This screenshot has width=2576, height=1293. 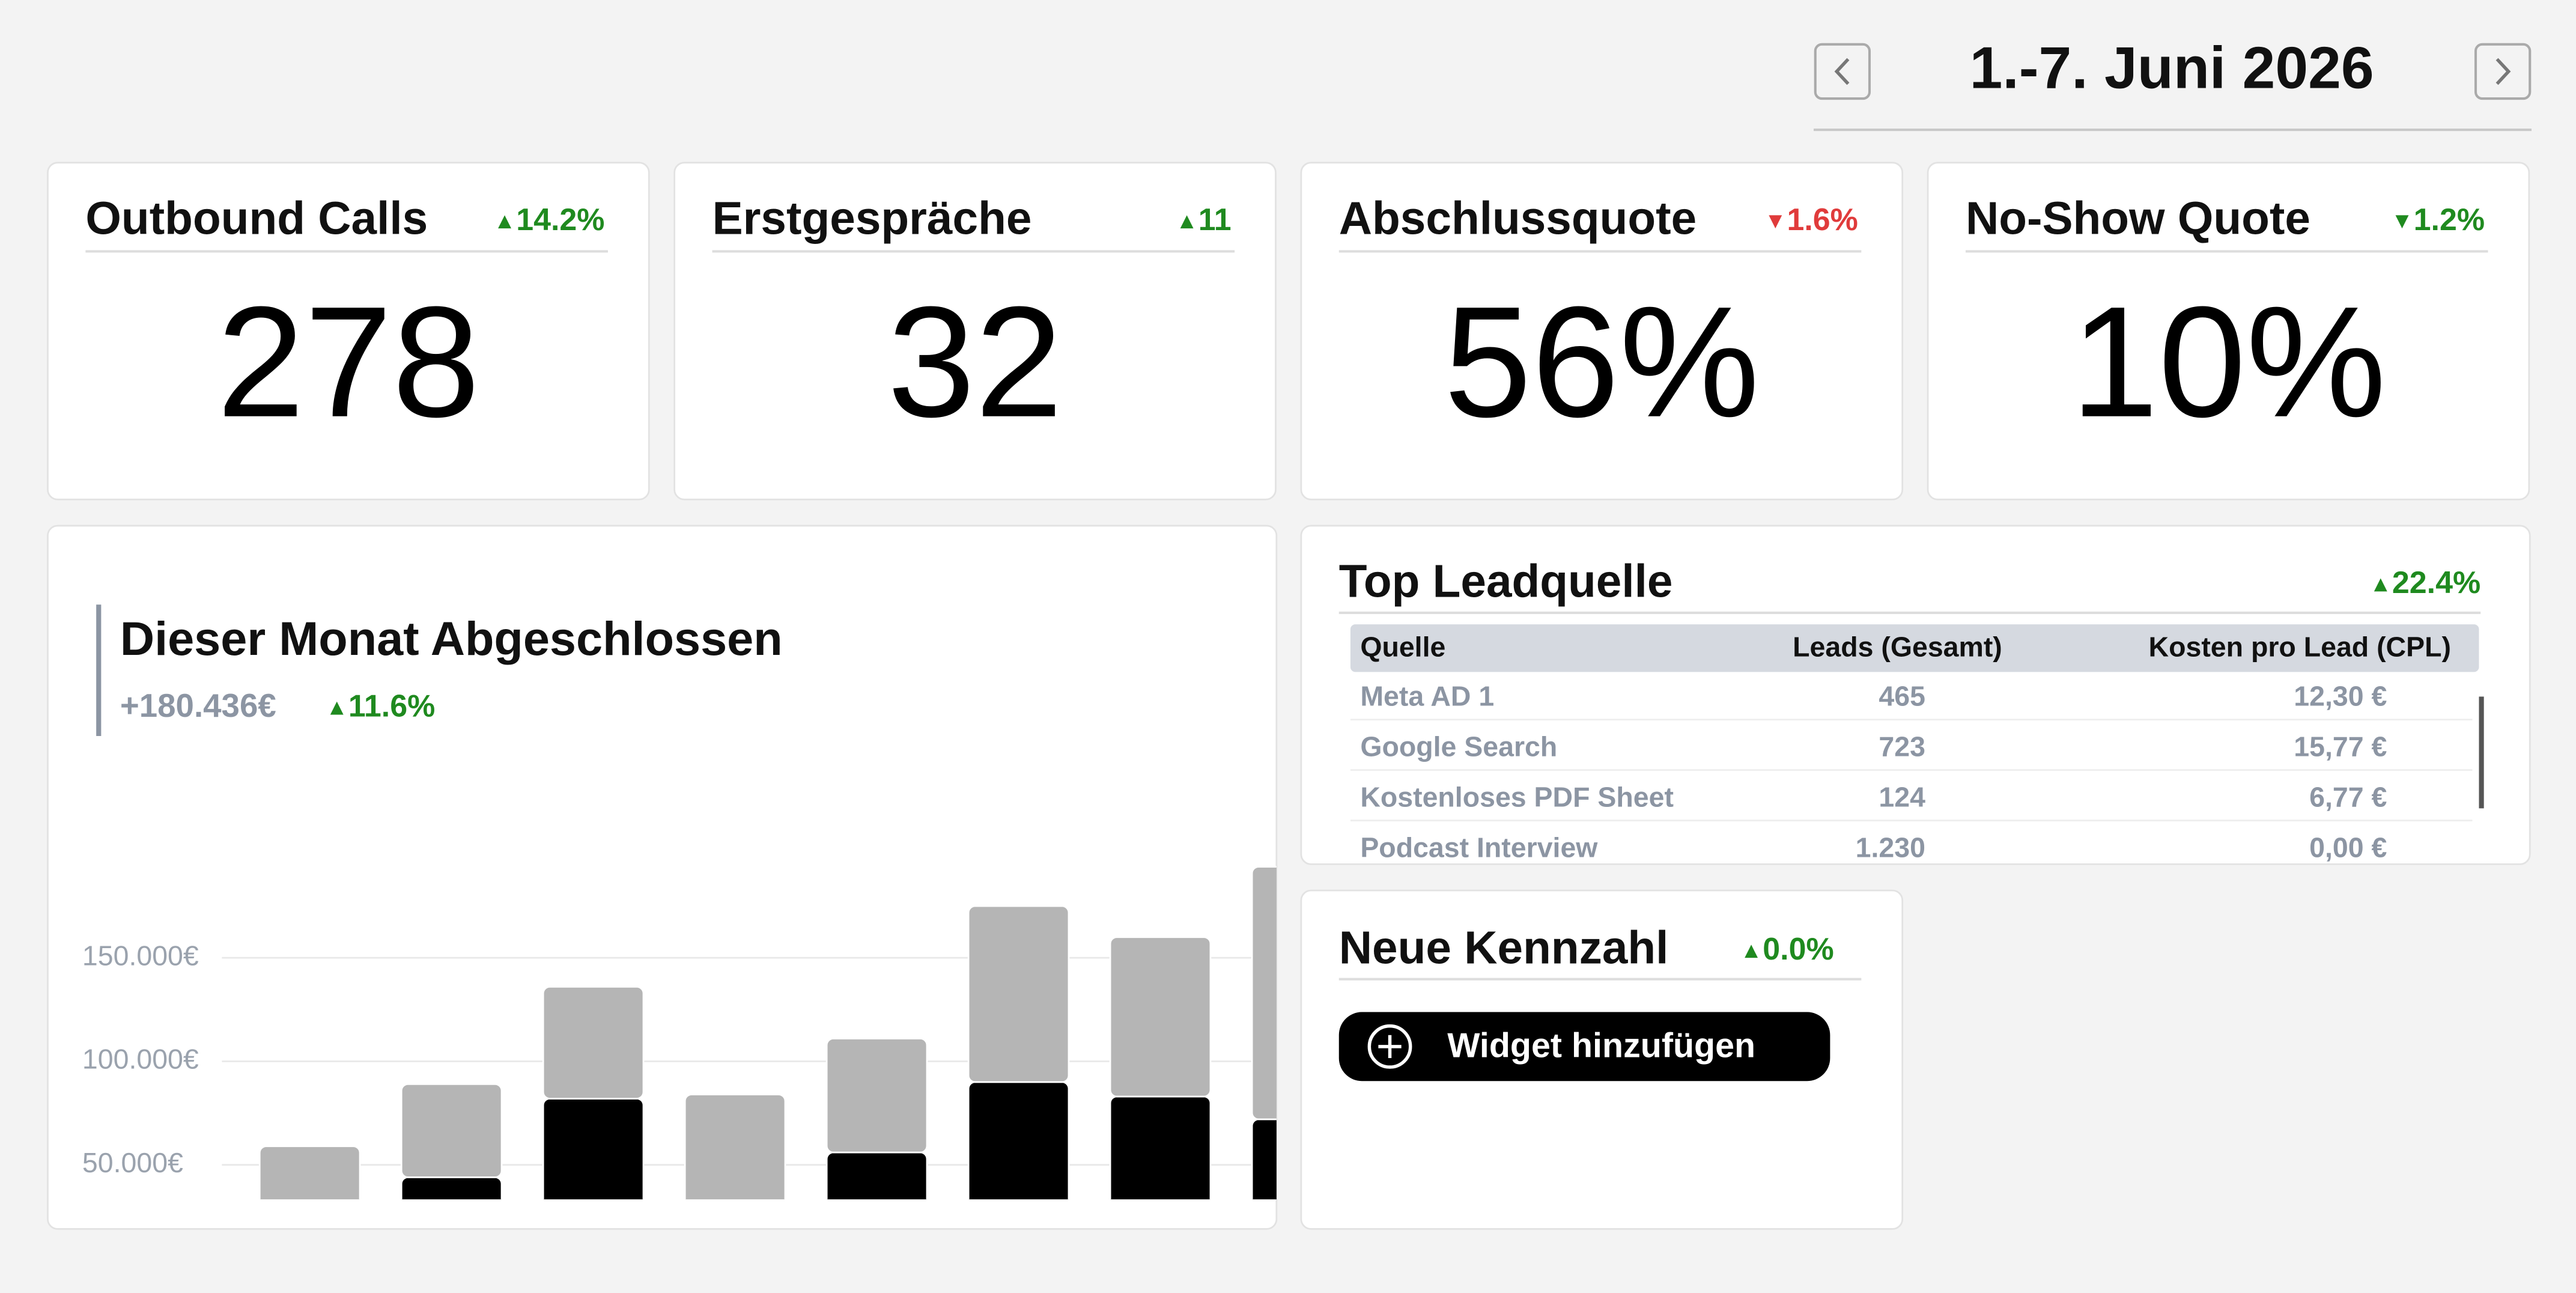 What do you see at coordinates (451, 638) in the screenshot?
I see `revenue-title: Dieser Monat Abgeschlossen` at bounding box center [451, 638].